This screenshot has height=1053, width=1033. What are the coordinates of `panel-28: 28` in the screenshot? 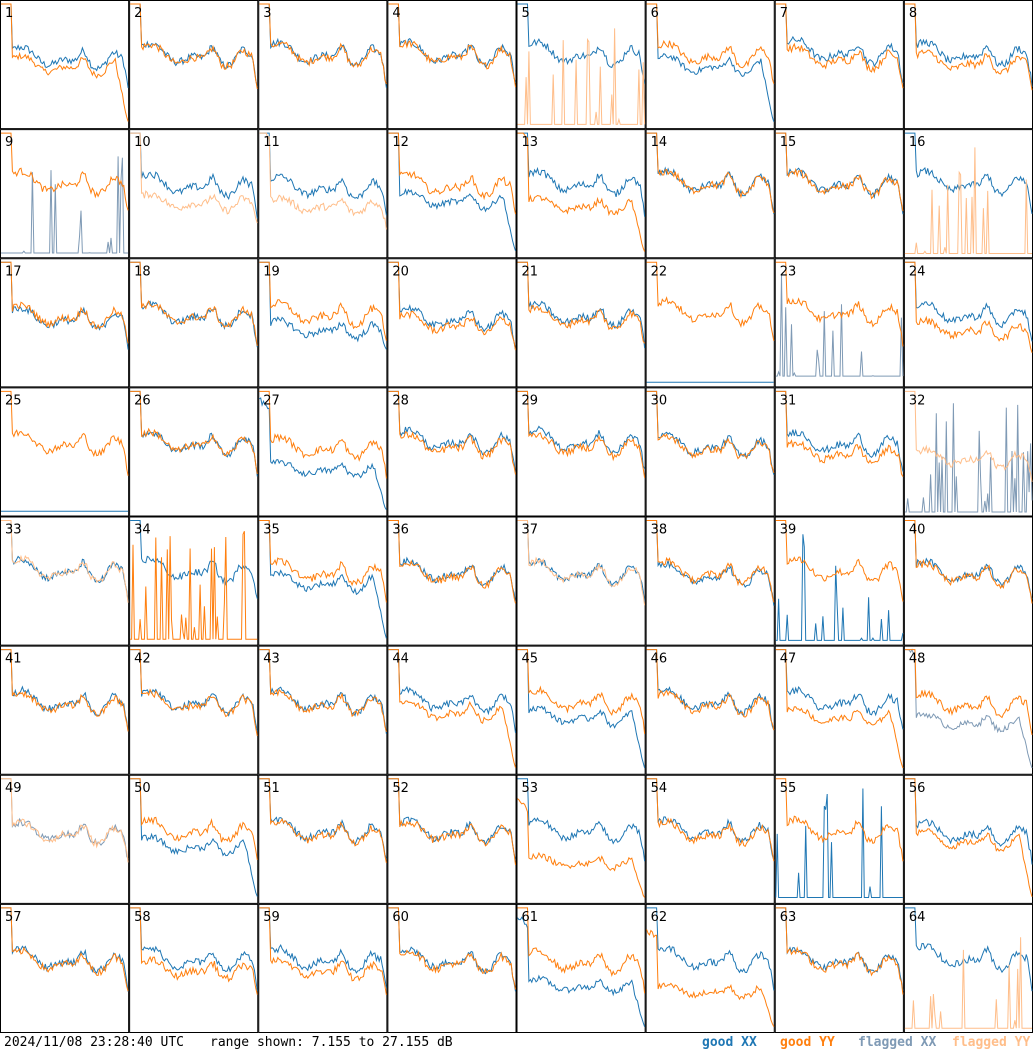 It's located at (452, 452).